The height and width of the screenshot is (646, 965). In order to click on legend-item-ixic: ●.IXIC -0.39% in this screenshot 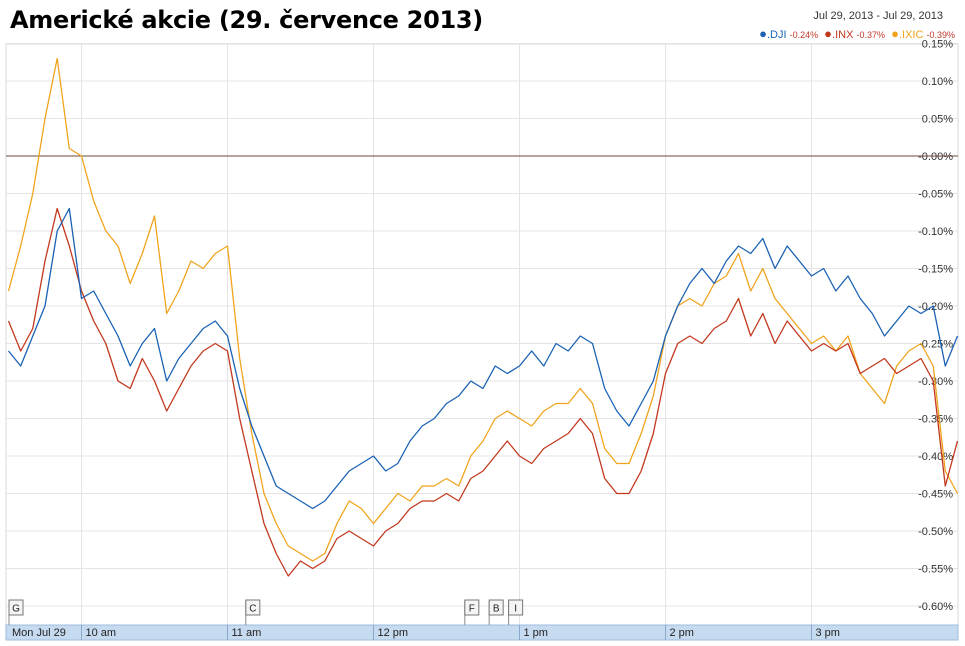, I will do `click(923, 33)`.